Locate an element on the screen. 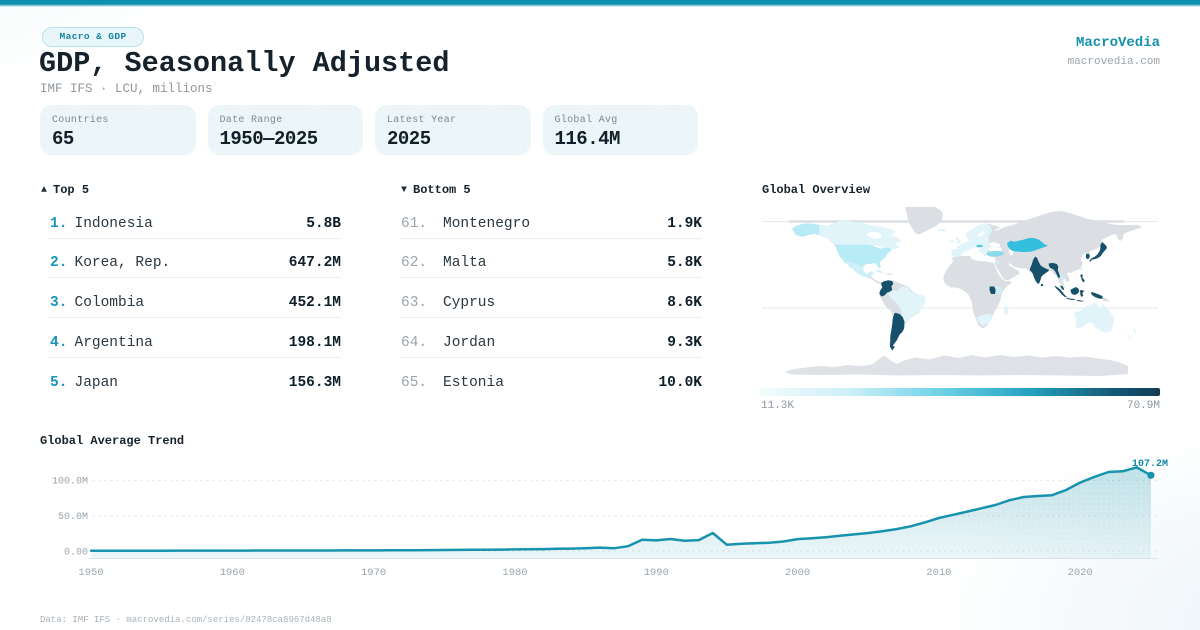  svg-text: 50.0M is located at coordinates (73, 517).